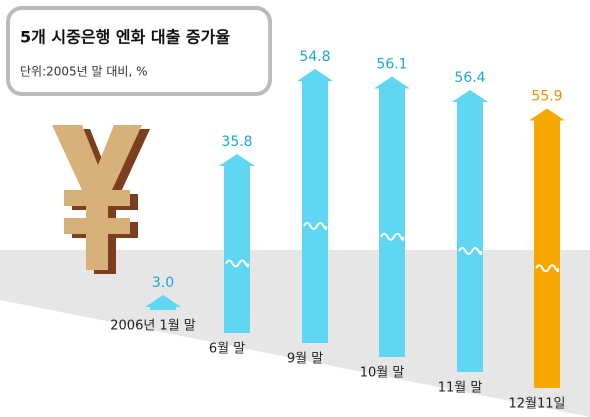 This screenshot has height=417, width=590. Describe the element at coordinates (227, 349) in the screenshot. I see `x-tick-label: 6월 말` at that location.